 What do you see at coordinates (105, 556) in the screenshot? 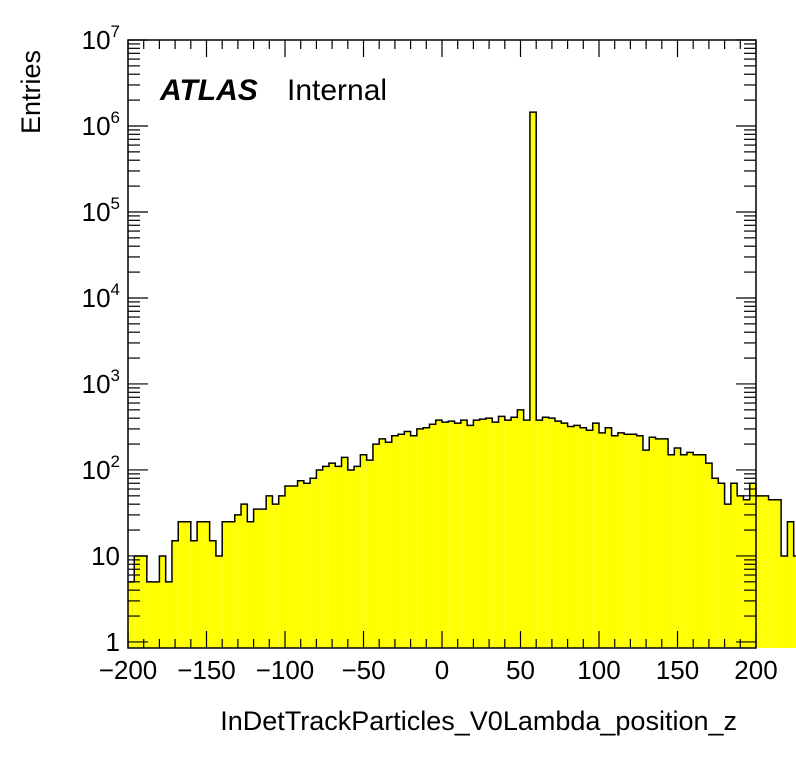
I see `y-tick-label: 10` at bounding box center [105, 556].